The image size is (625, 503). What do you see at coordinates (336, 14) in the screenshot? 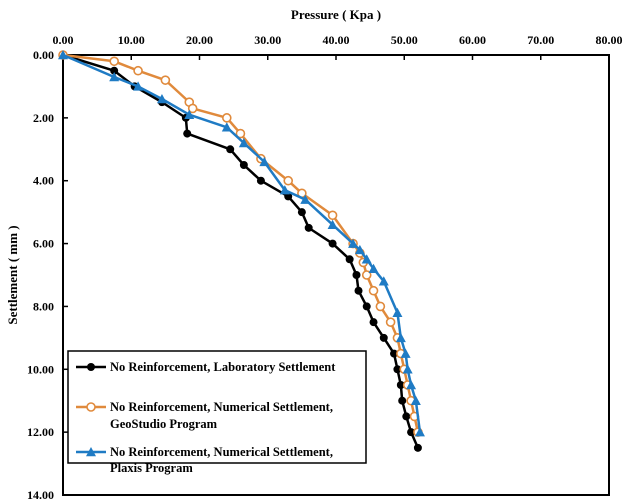
I see `x-axis-title: Pressure ( Kpa )` at bounding box center [336, 14].